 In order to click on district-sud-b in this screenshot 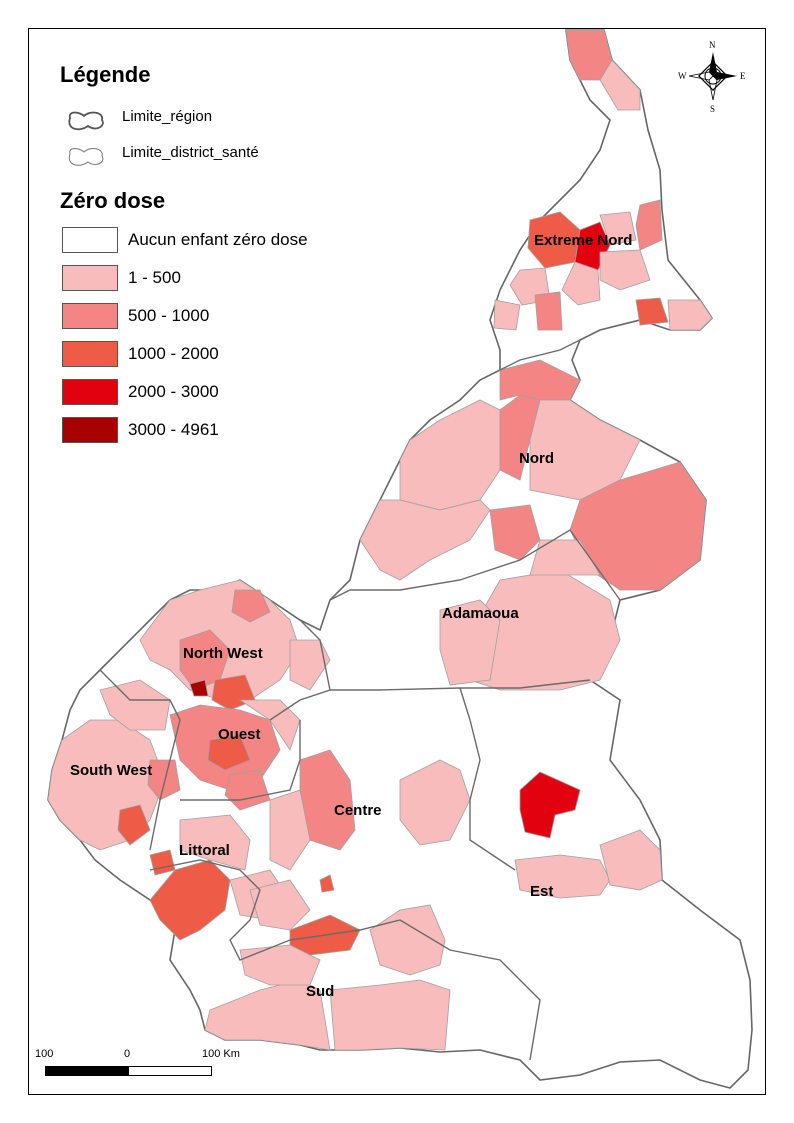, I will do `click(280, 965)`.